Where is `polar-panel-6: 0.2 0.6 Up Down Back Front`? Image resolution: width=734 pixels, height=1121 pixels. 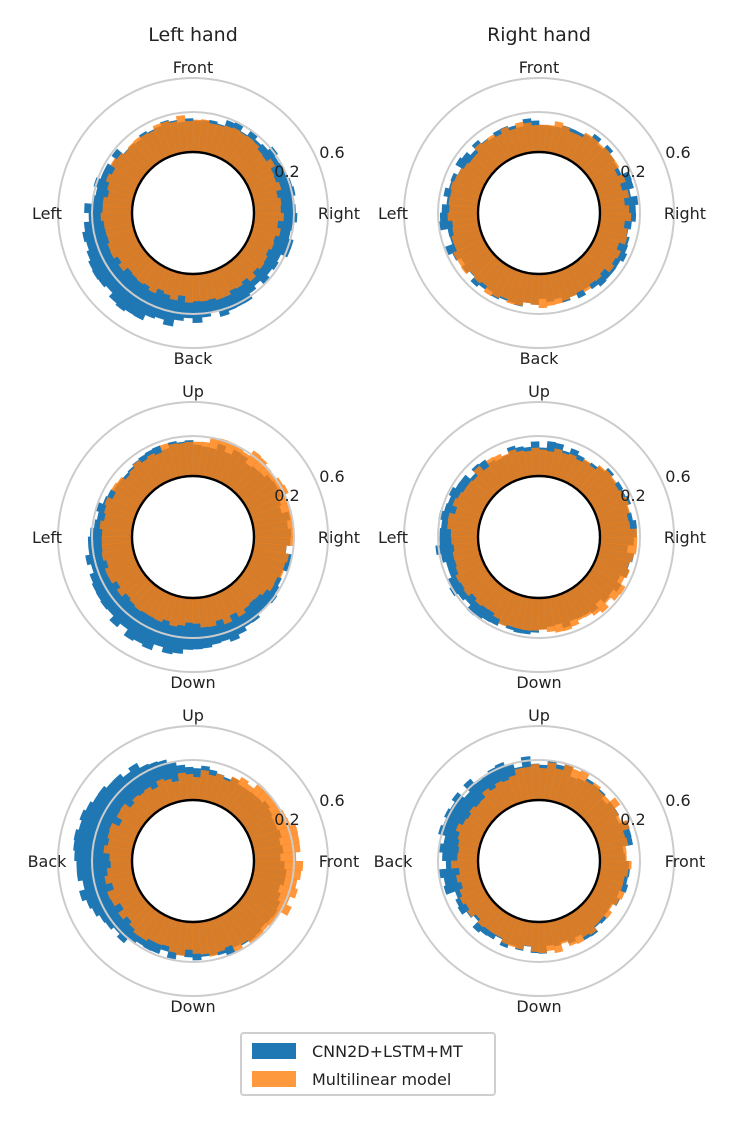 polar-panel-6: 0.2 0.6 Up Down Back Front is located at coordinates (540, 861).